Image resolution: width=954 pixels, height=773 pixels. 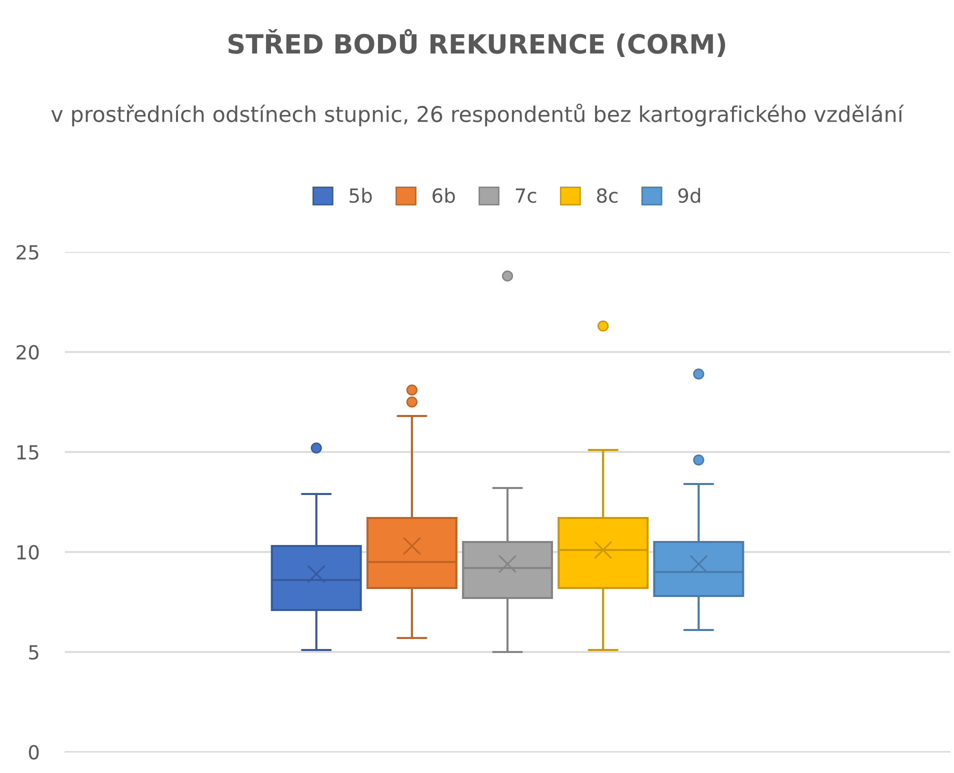 What do you see at coordinates (477, 115) in the screenshot?
I see `chart-subtitle: v prostředních odstínech stupnic, 26 respondentů bez kartografického vzdělání` at bounding box center [477, 115].